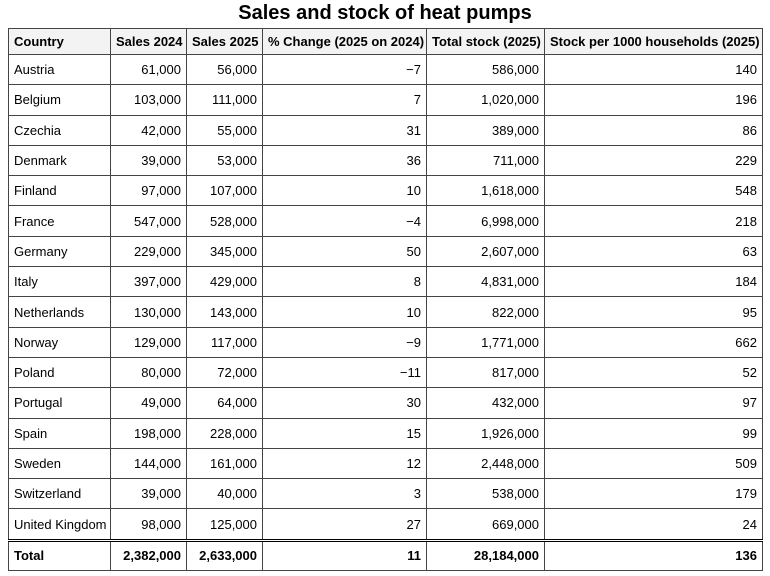 The image size is (770, 576). I want to click on table-cell: 817,000, so click(485, 372).